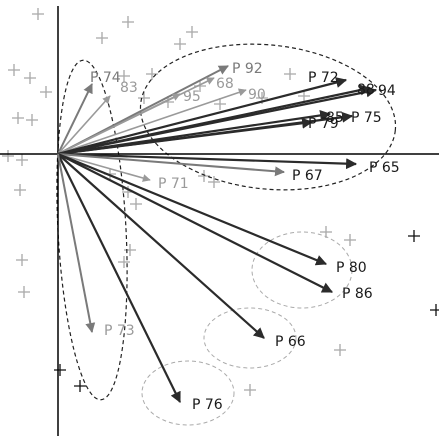 The width and height of the screenshot is (439, 436). I want to click on cluster-ellipse-p76, so click(188, 393).